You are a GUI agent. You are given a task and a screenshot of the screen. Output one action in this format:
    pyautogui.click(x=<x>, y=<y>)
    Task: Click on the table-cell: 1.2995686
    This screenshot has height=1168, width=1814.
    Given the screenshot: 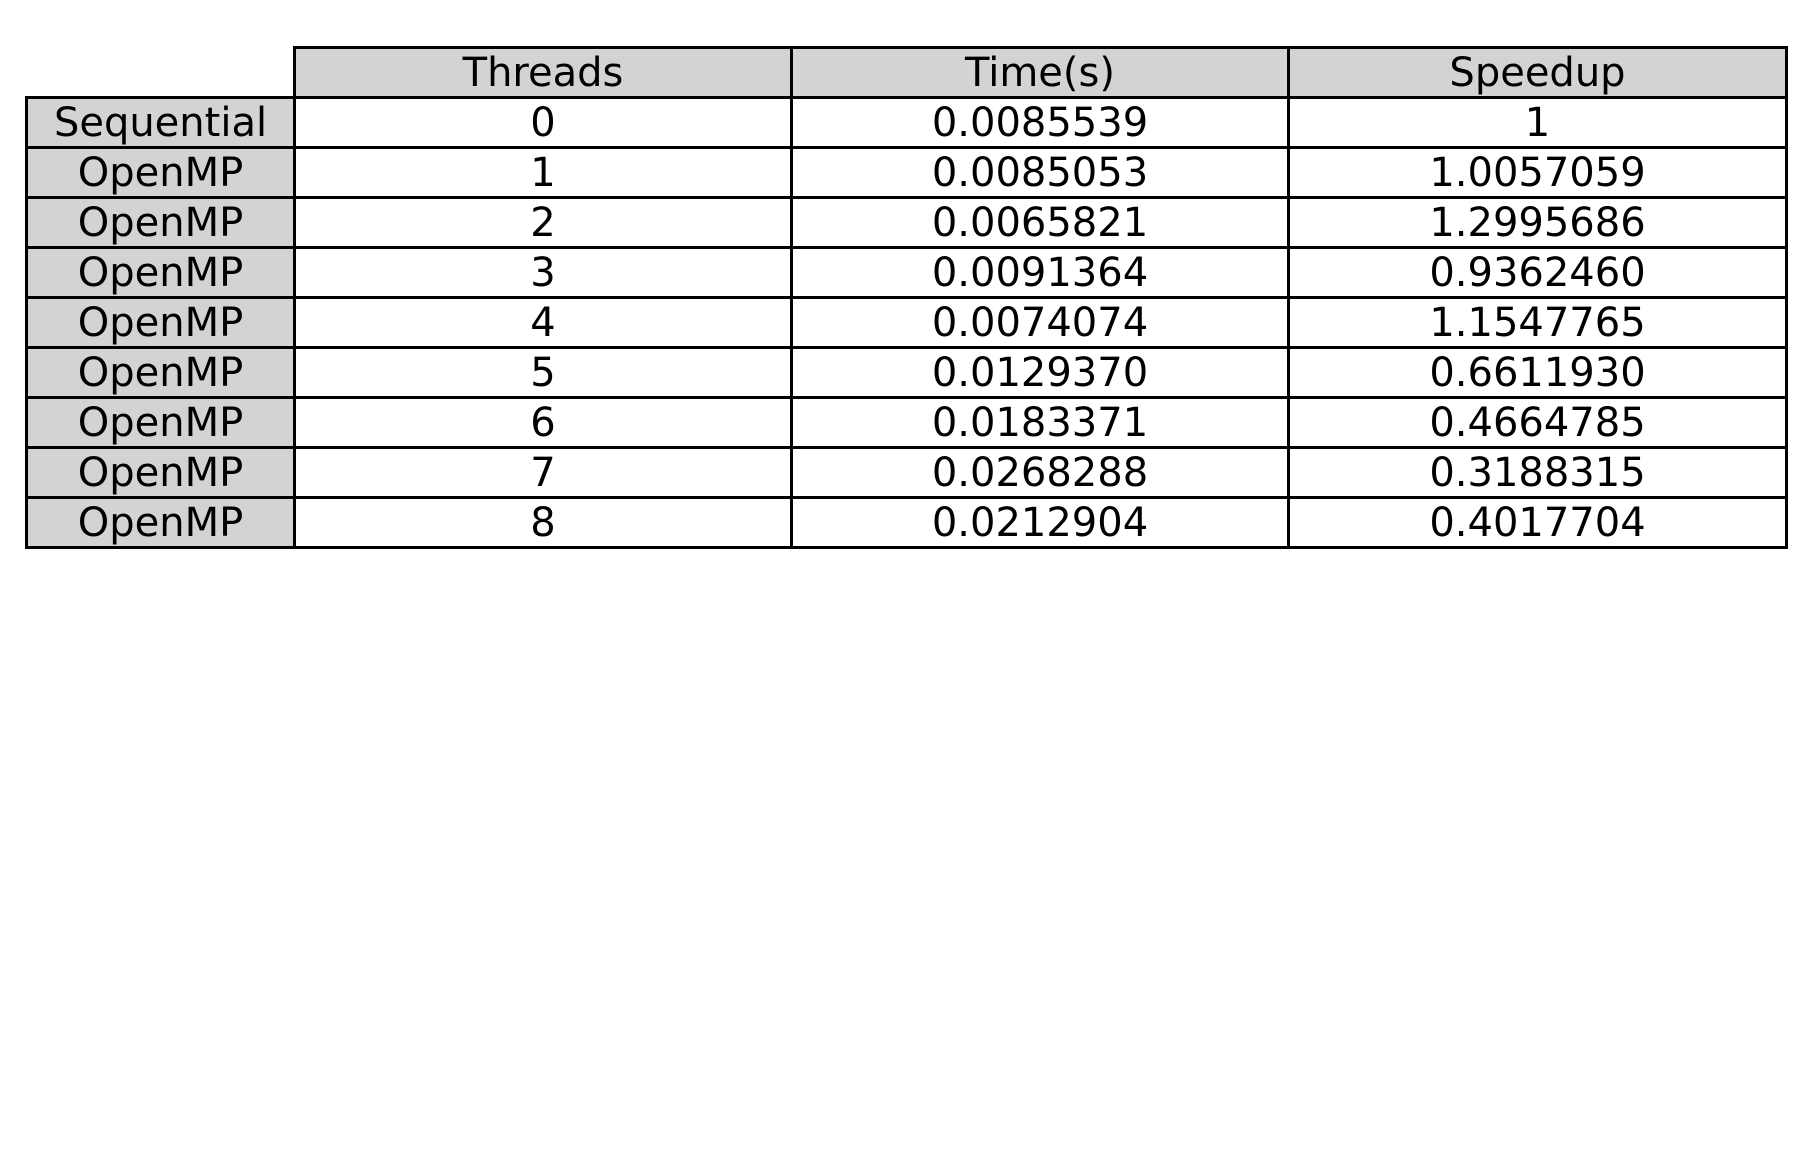 What is the action you would take?
    pyautogui.click(x=1537, y=222)
    